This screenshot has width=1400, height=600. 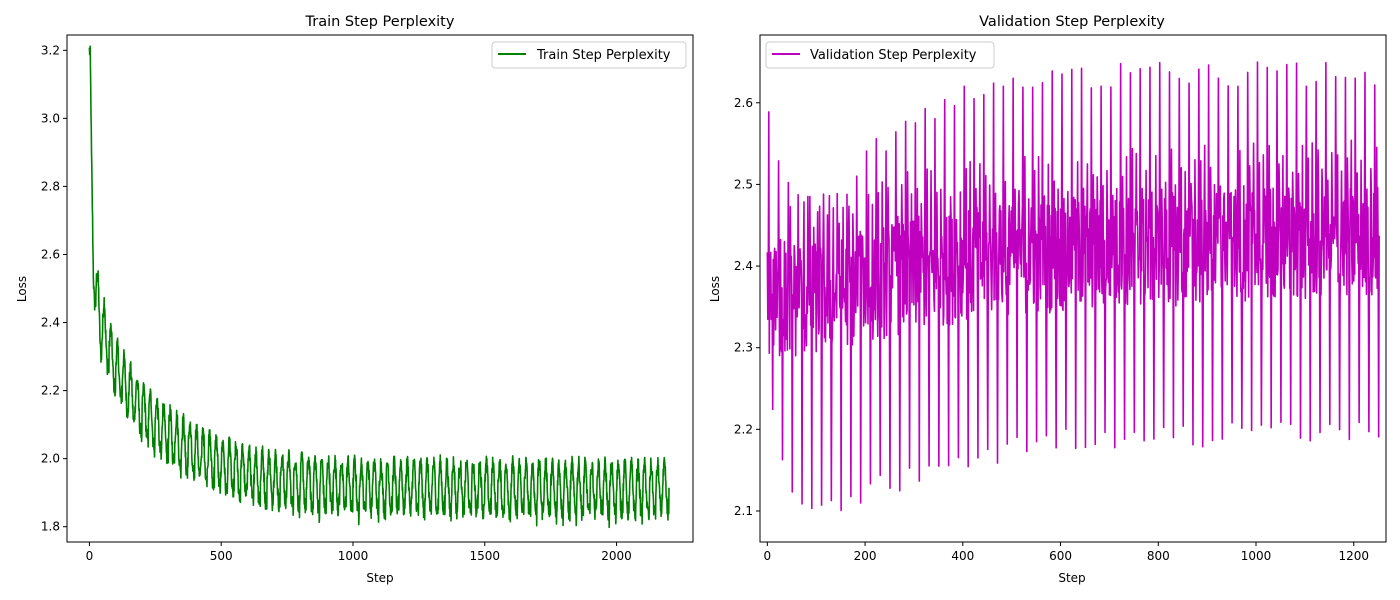 I want to click on y-tick-label: 2.0, so click(x=50, y=459).